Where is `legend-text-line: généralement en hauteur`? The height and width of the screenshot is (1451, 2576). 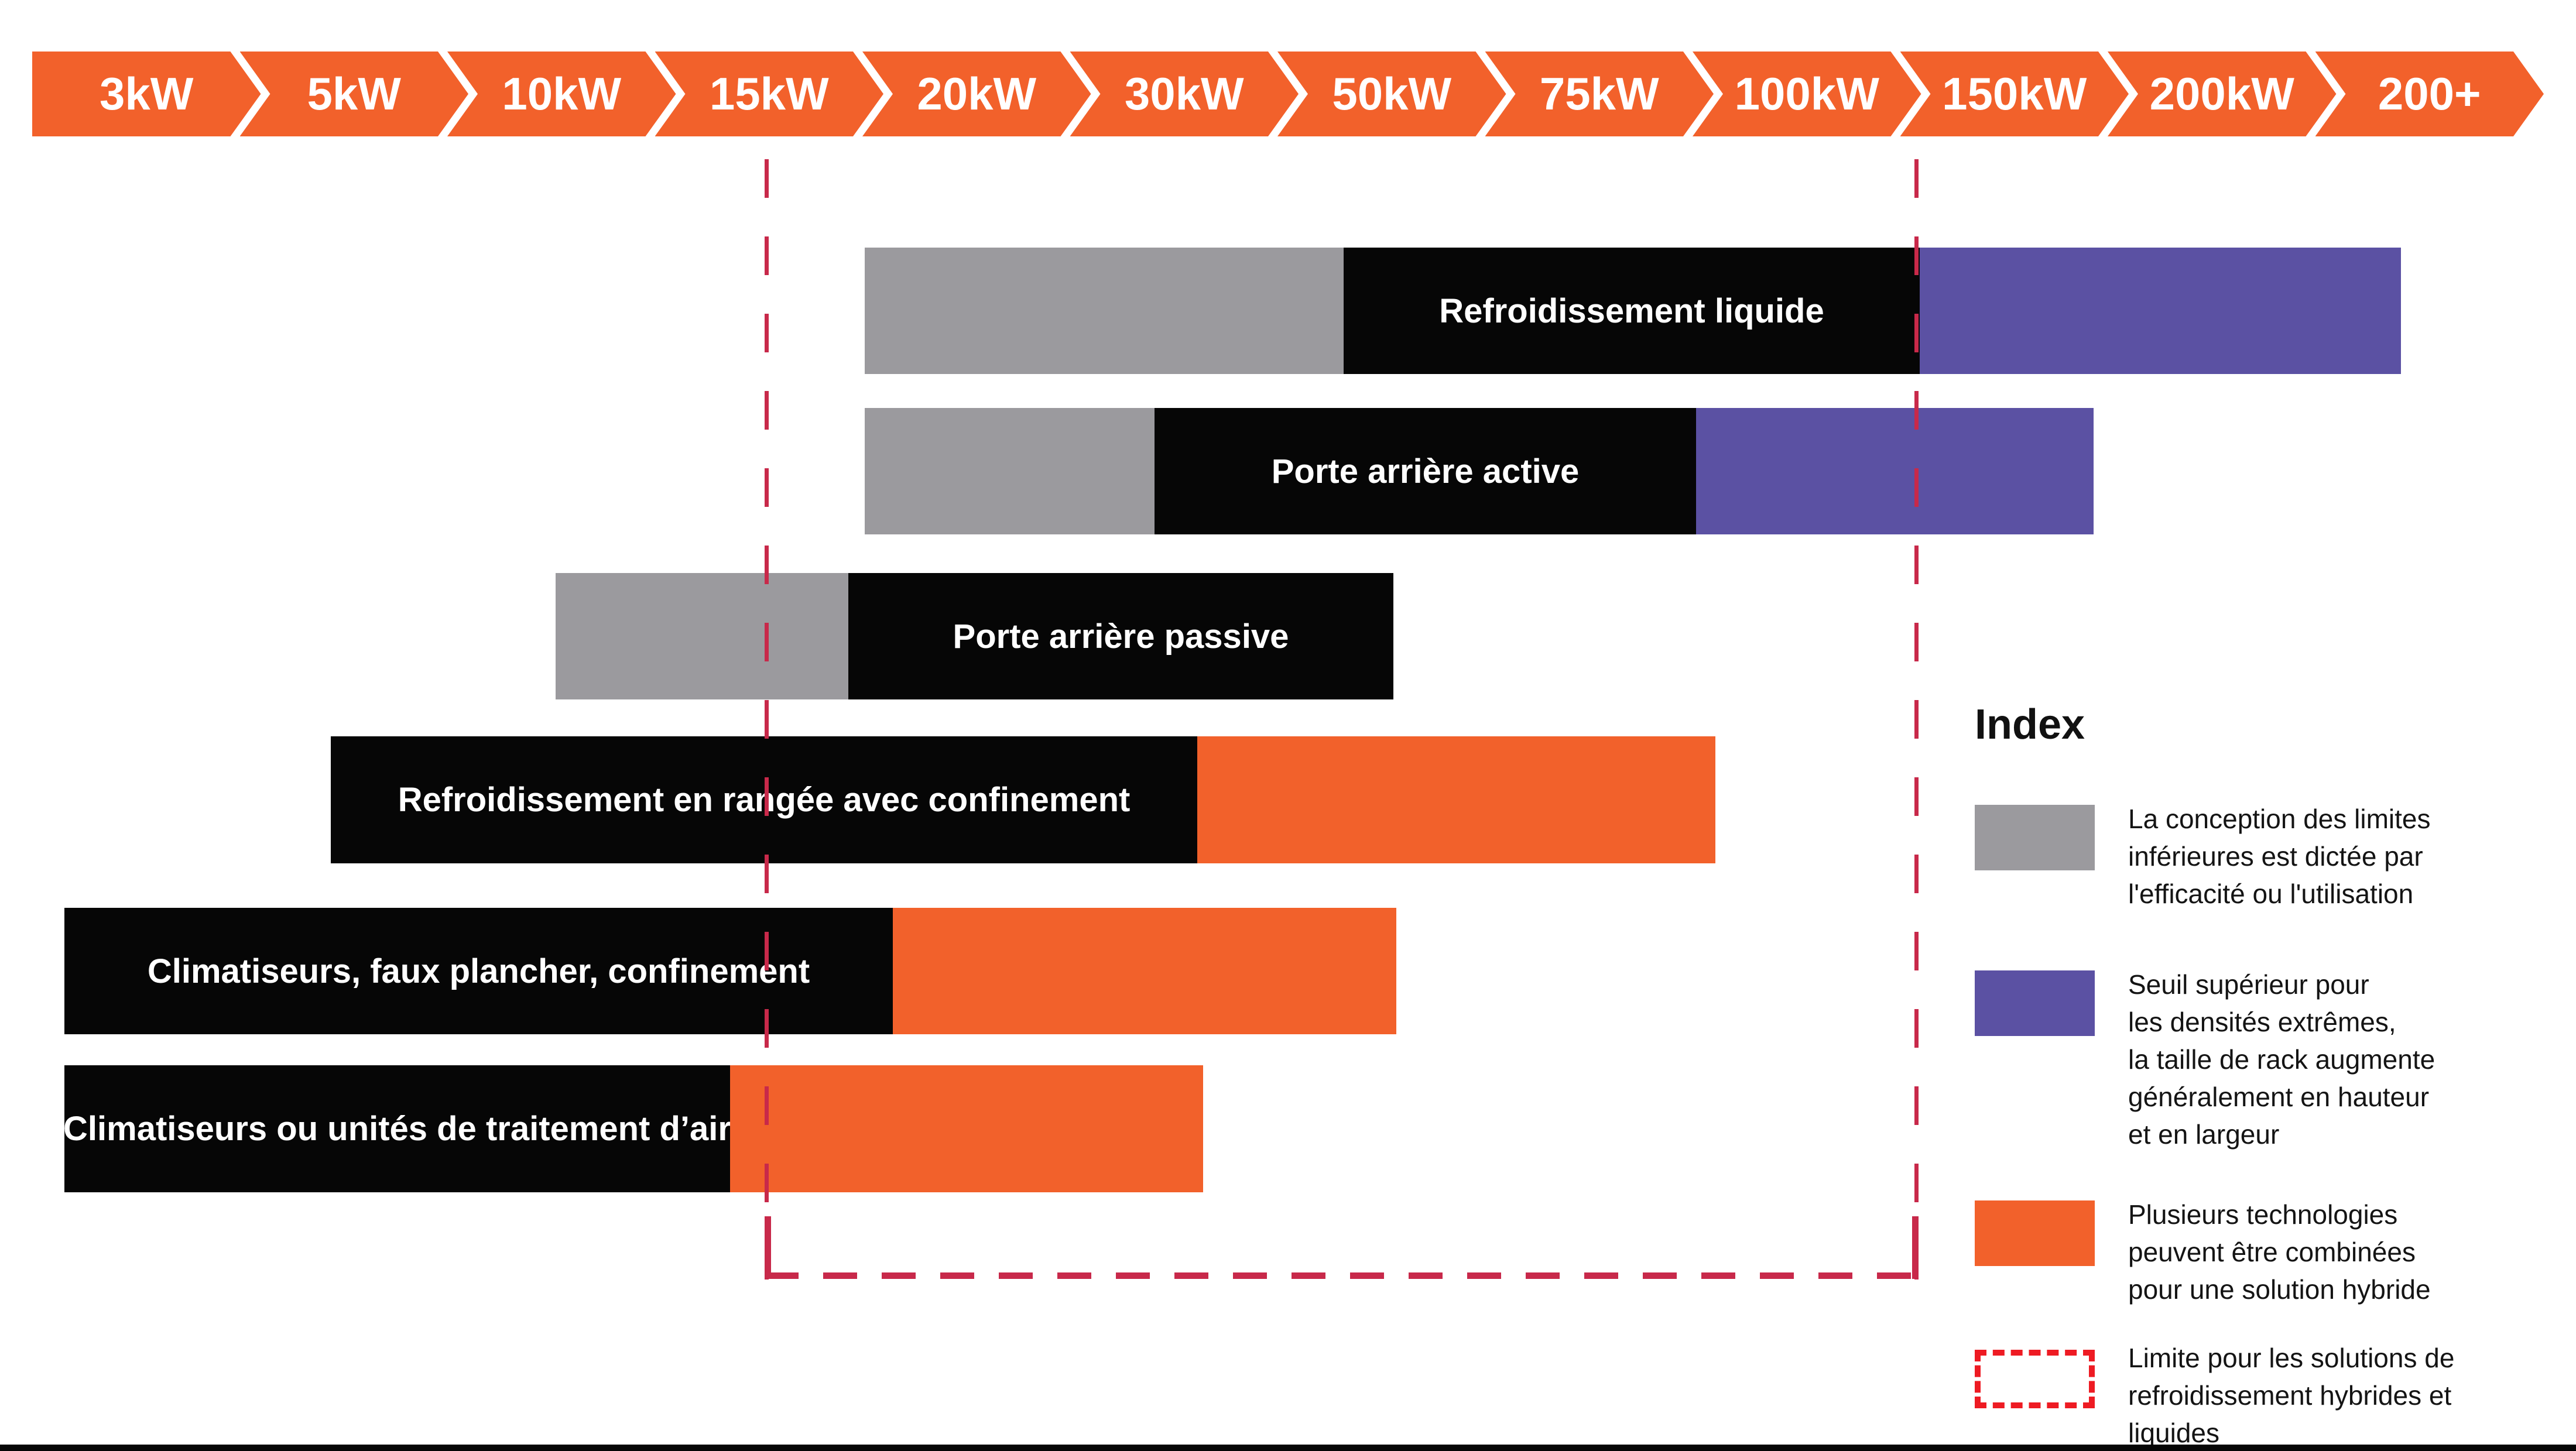
legend-text-line: généralement en hauteur is located at coordinates (2279, 1097).